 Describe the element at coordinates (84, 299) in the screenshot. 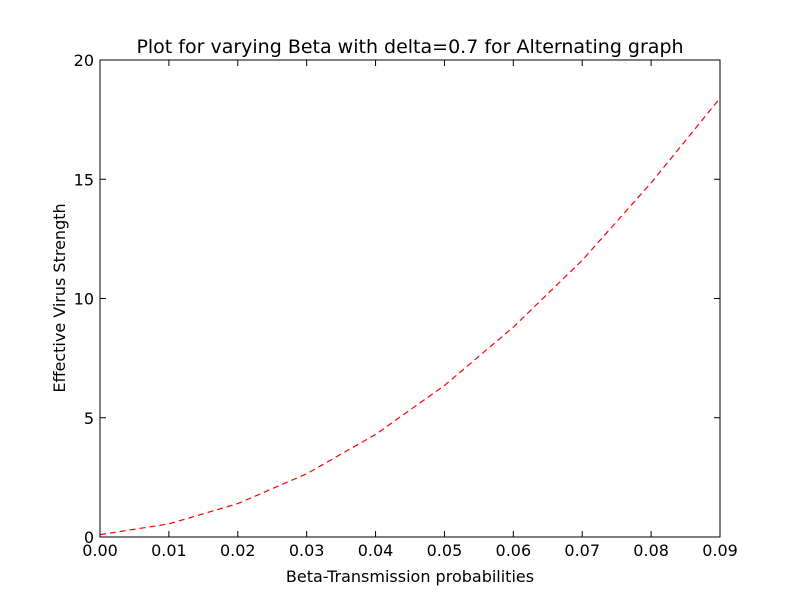

I see `y-tick-label: 10` at that location.